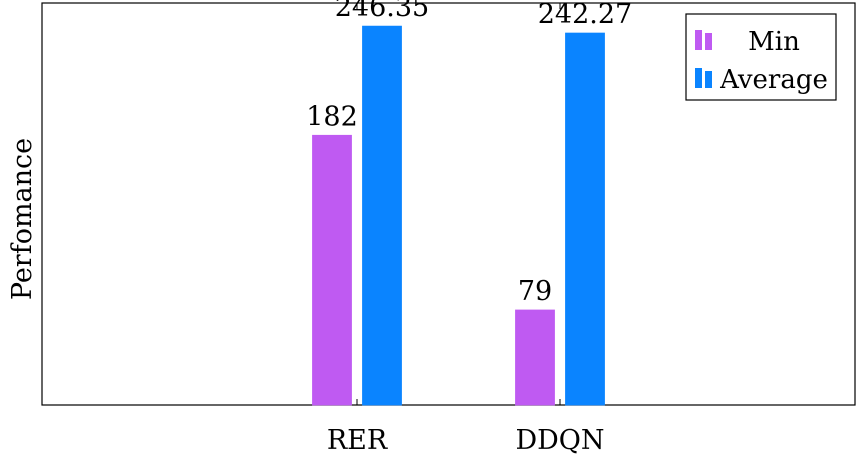 This screenshot has width=857, height=455. I want to click on value-label-average-rer: 246.35, so click(382, 11).